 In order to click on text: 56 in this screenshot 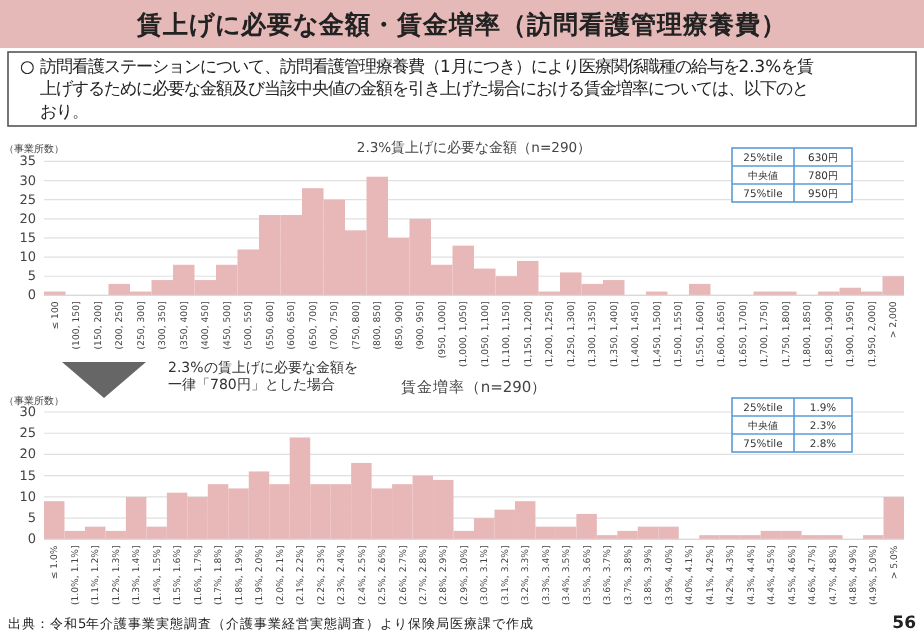, I will do `click(904, 624)`.